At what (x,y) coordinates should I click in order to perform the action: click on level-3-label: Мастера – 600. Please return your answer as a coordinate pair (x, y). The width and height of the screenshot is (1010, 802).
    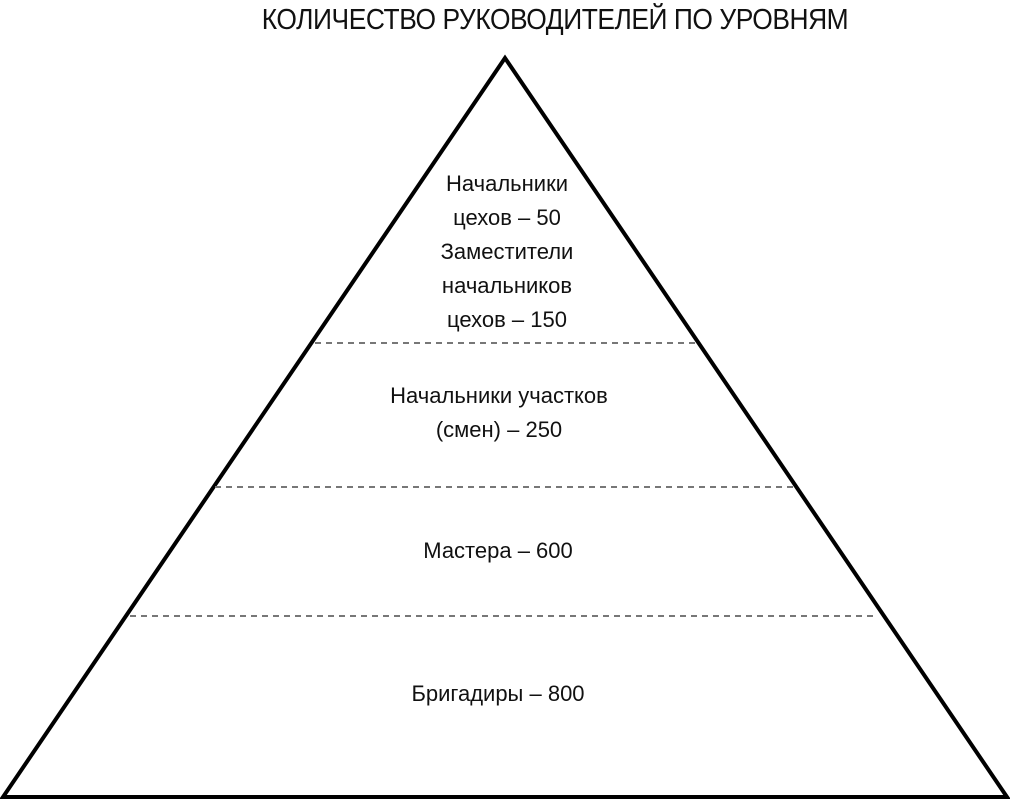
    Looking at the image, I should click on (498, 551).